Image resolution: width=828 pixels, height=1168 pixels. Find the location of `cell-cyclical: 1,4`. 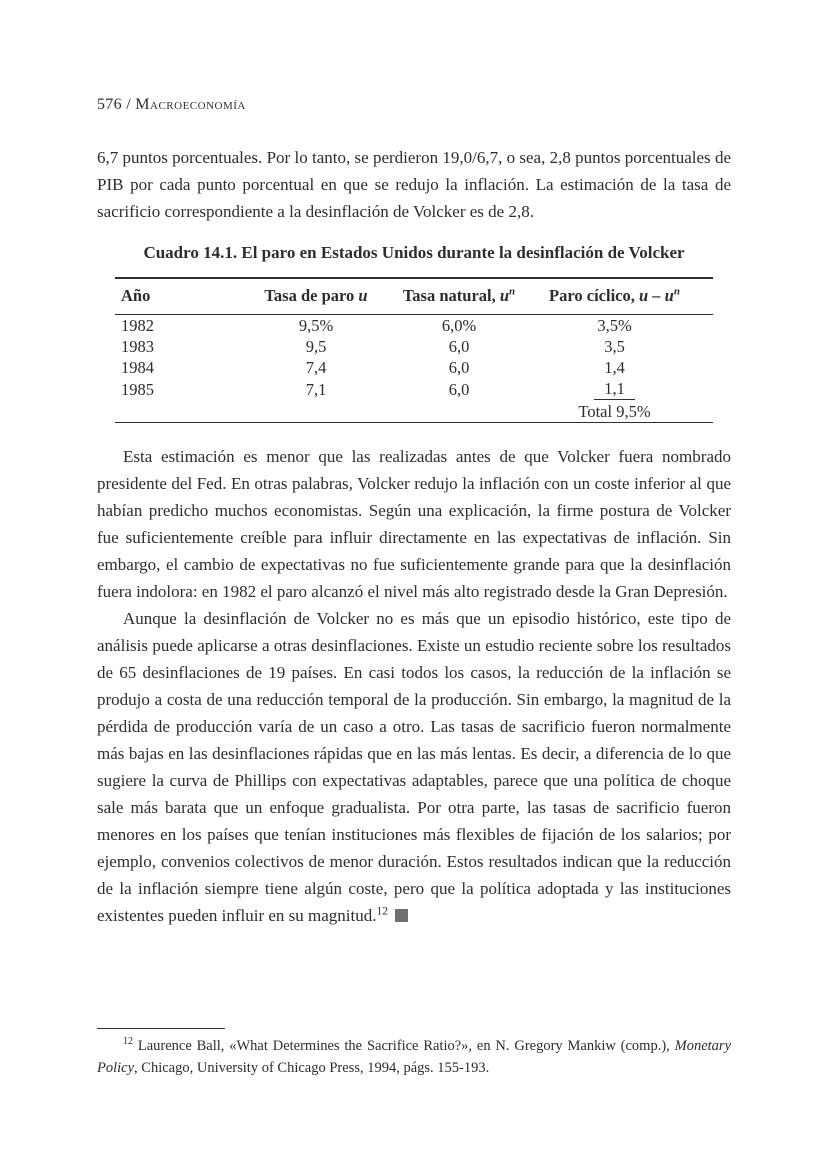

cell-cyclical: 1,4 is located at coordinates (614, 367).